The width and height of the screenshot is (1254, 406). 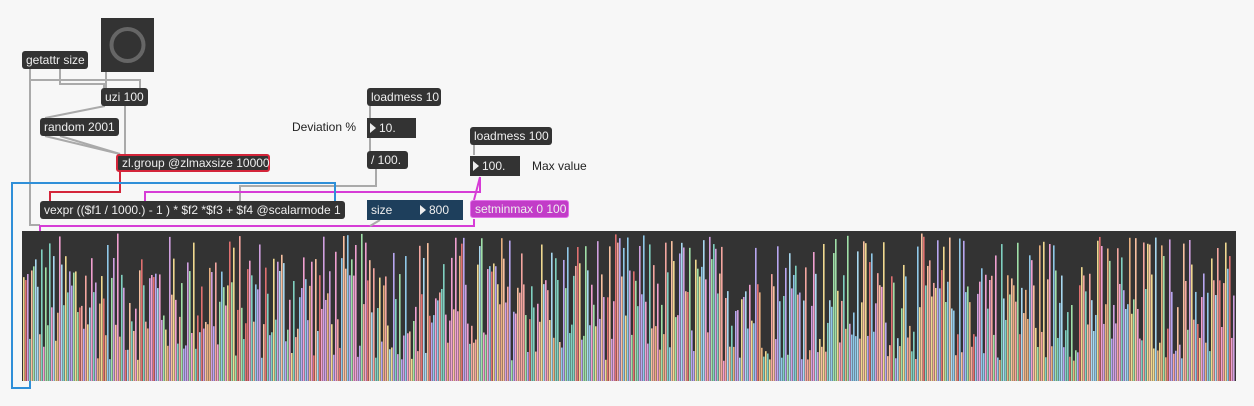 I want to click on number-box: 800, so click(x=440, y=210).